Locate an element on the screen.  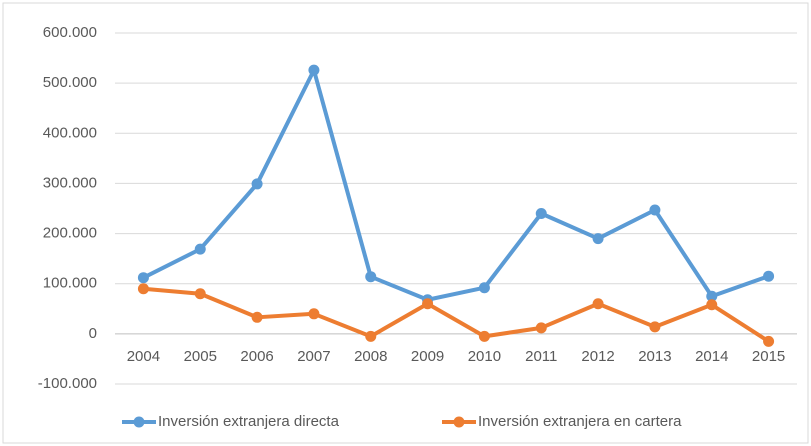
y-tick-label: 500.000 is located at coordinates (70, 82).